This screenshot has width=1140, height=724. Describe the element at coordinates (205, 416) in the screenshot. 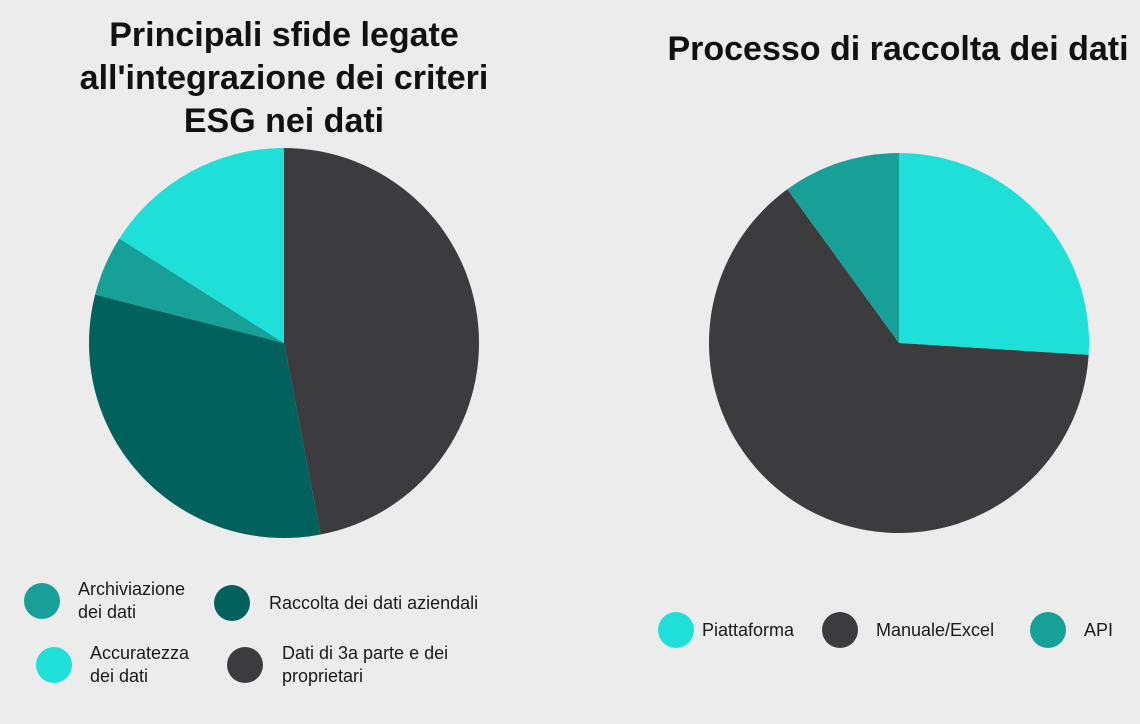

I see `pie-slice-raccolta-dei-dati-aziendali` at that location.